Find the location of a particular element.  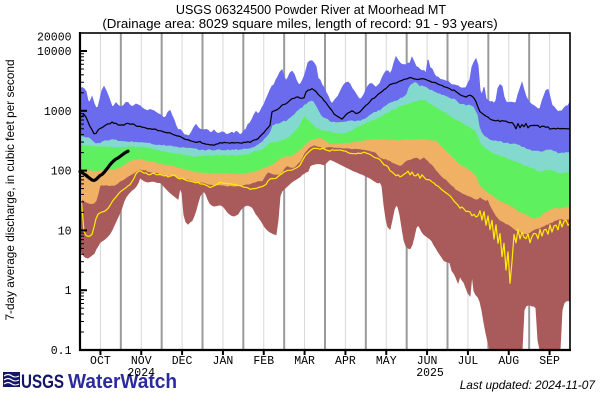

svg-text: APR is located at coordinates (345, 361).